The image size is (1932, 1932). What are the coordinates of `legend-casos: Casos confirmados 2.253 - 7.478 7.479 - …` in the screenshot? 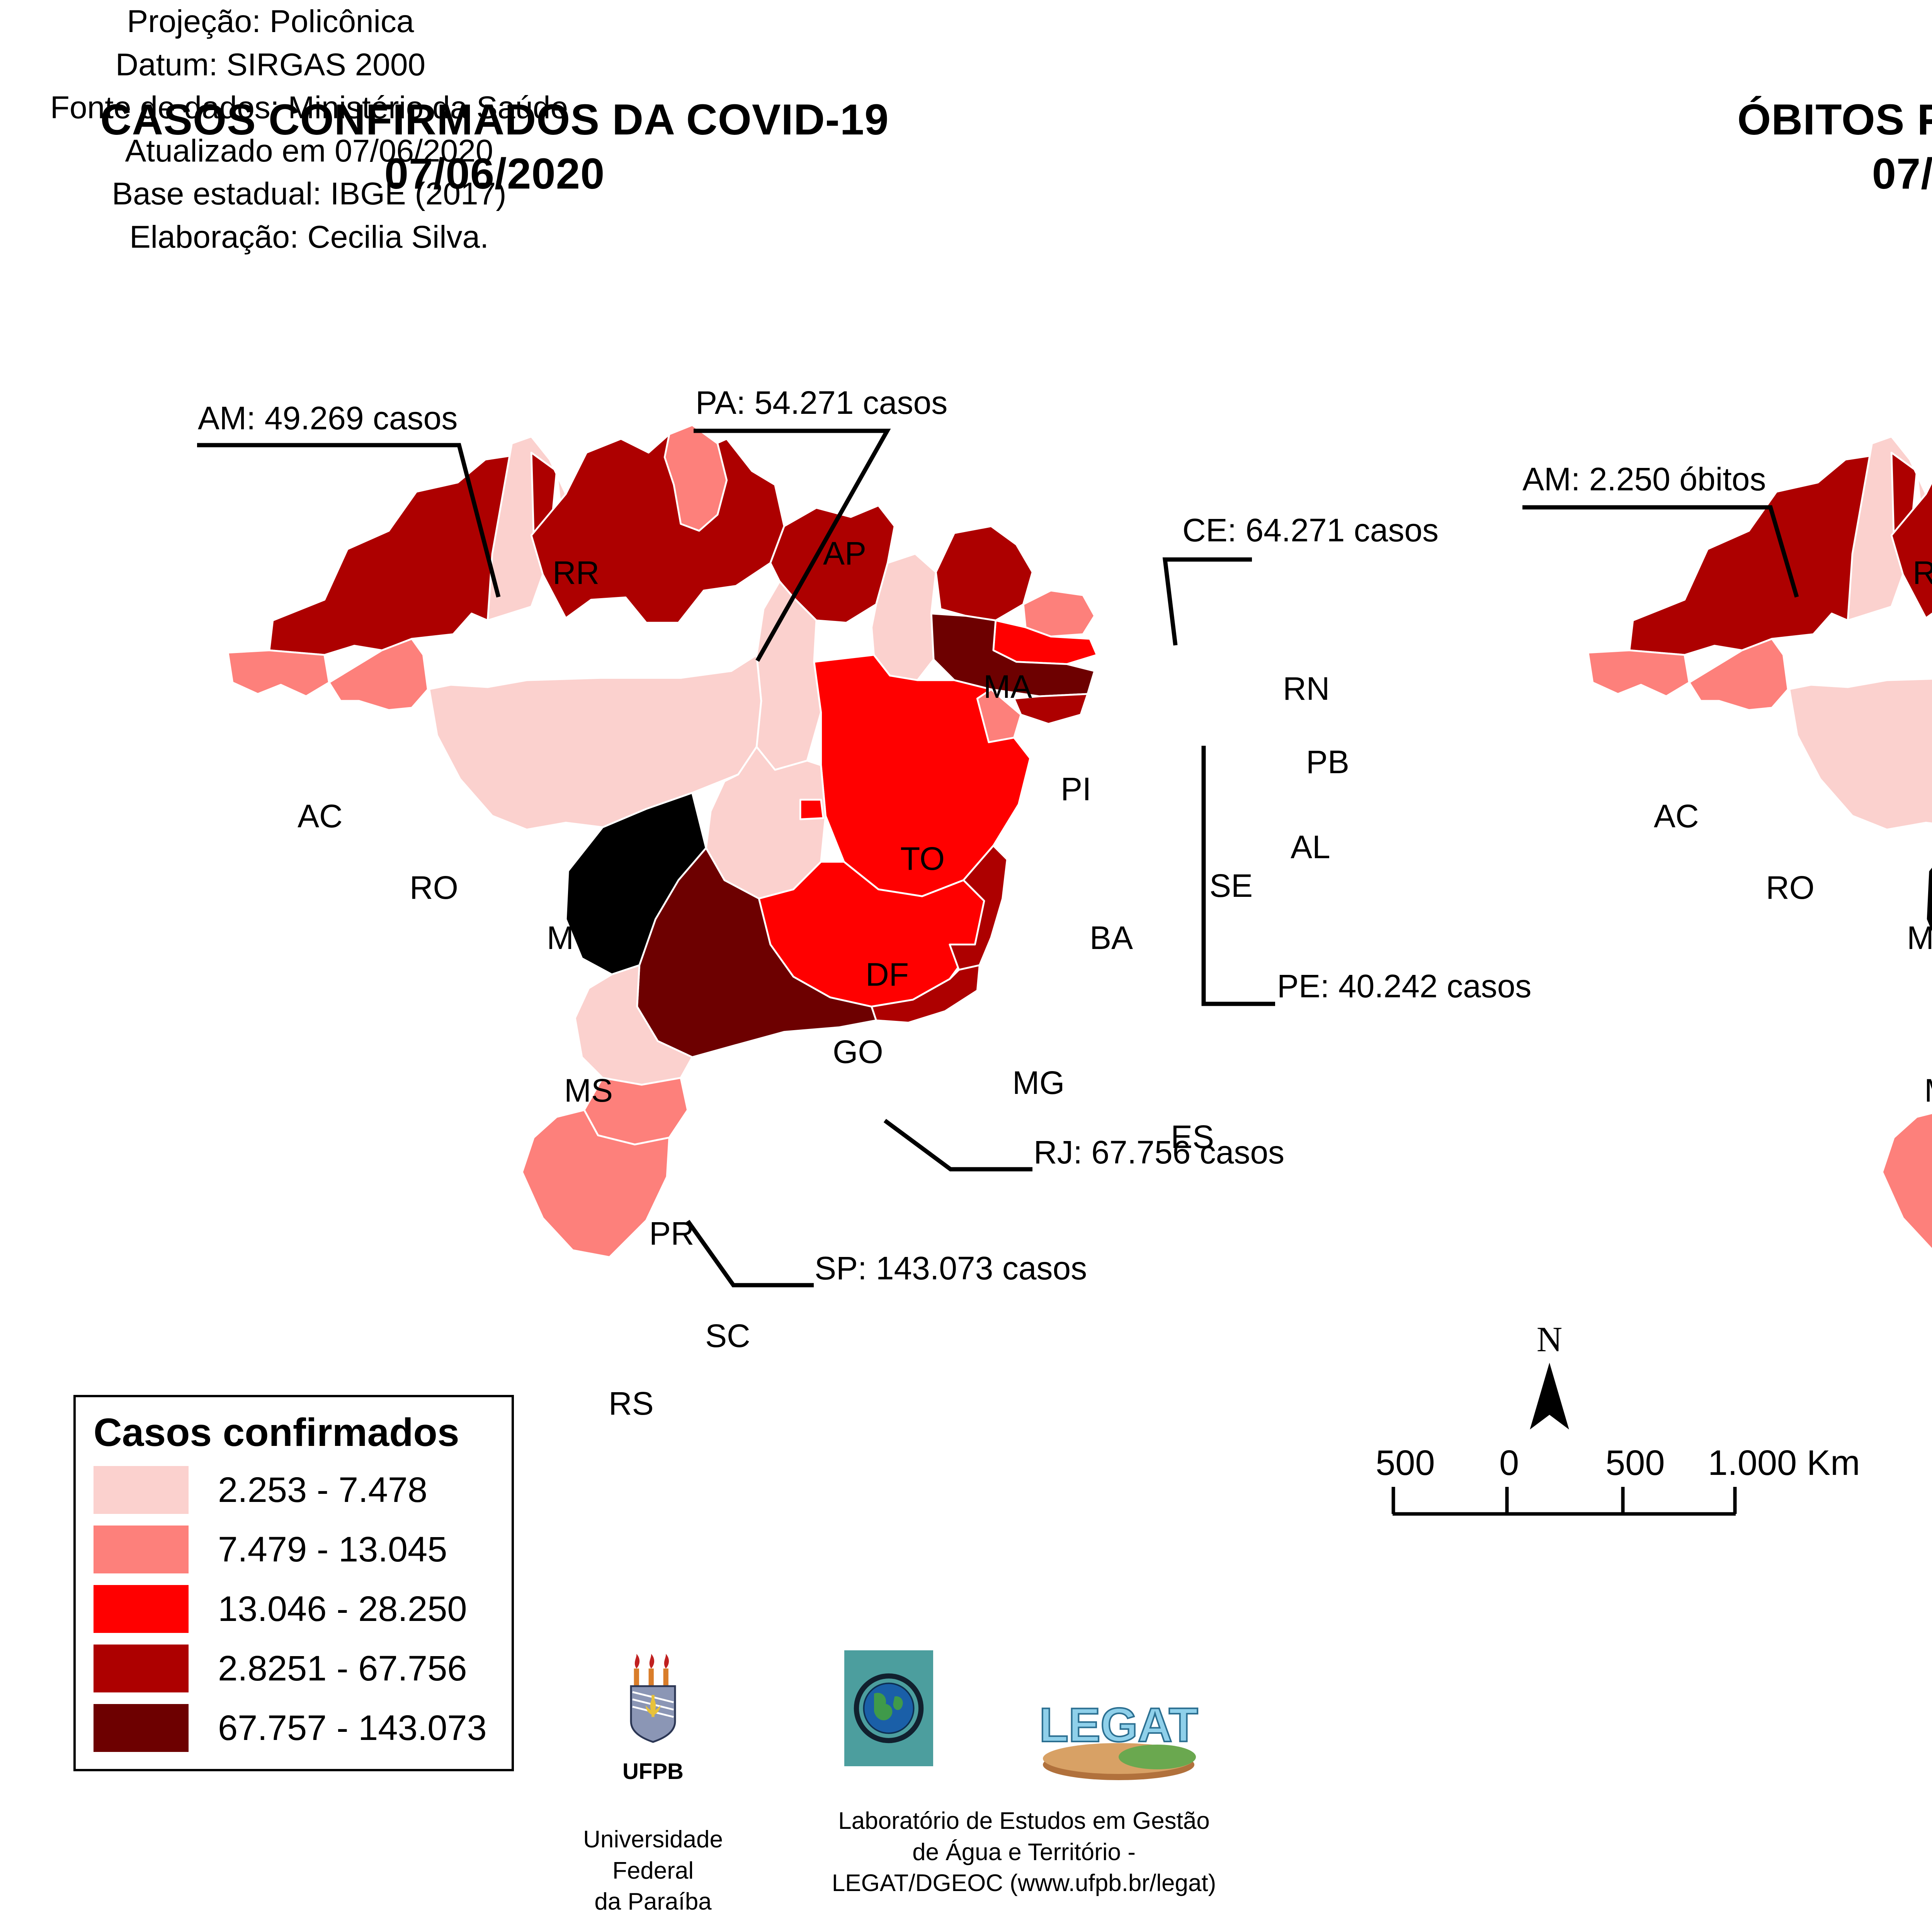 It's located at (294, 1583).